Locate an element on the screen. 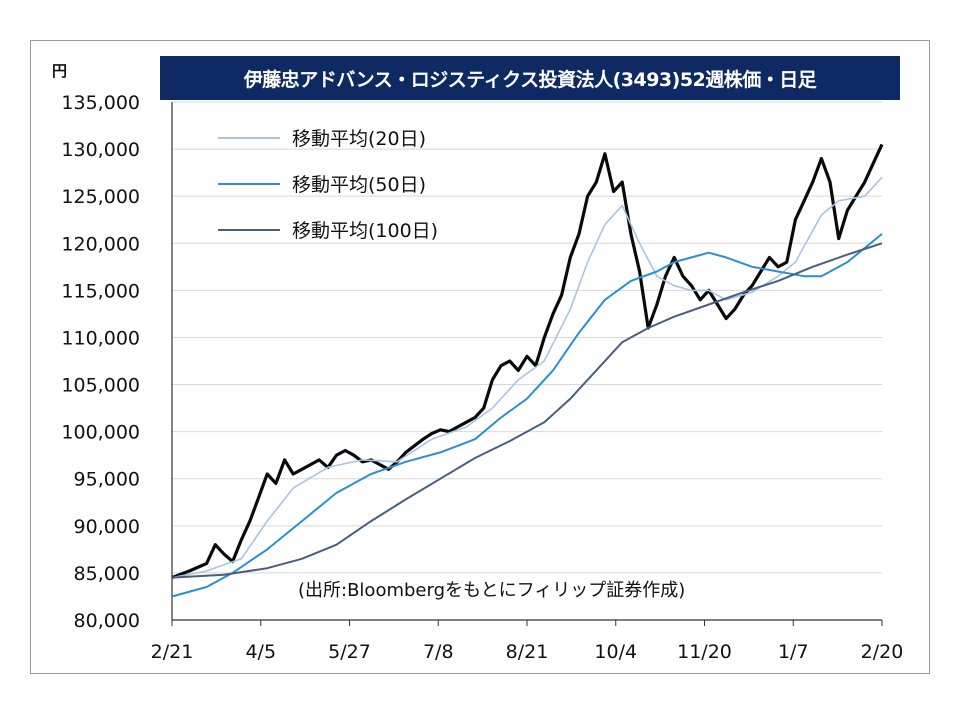 This screenshot has width=960, height=720. y-tick-label: 85,000 is located at coordinates (107, 574).